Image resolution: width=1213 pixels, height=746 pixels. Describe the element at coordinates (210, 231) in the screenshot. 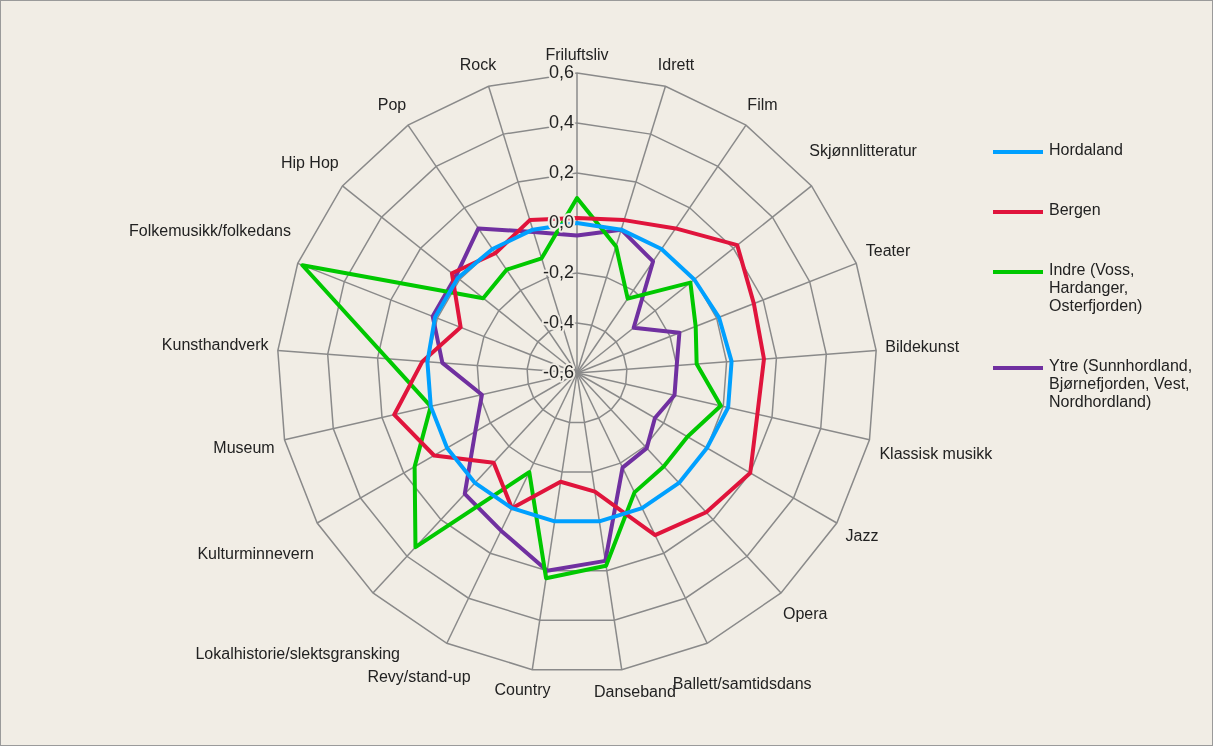

I see `spoke-label: Folkemusikk/folkedans` at that location.